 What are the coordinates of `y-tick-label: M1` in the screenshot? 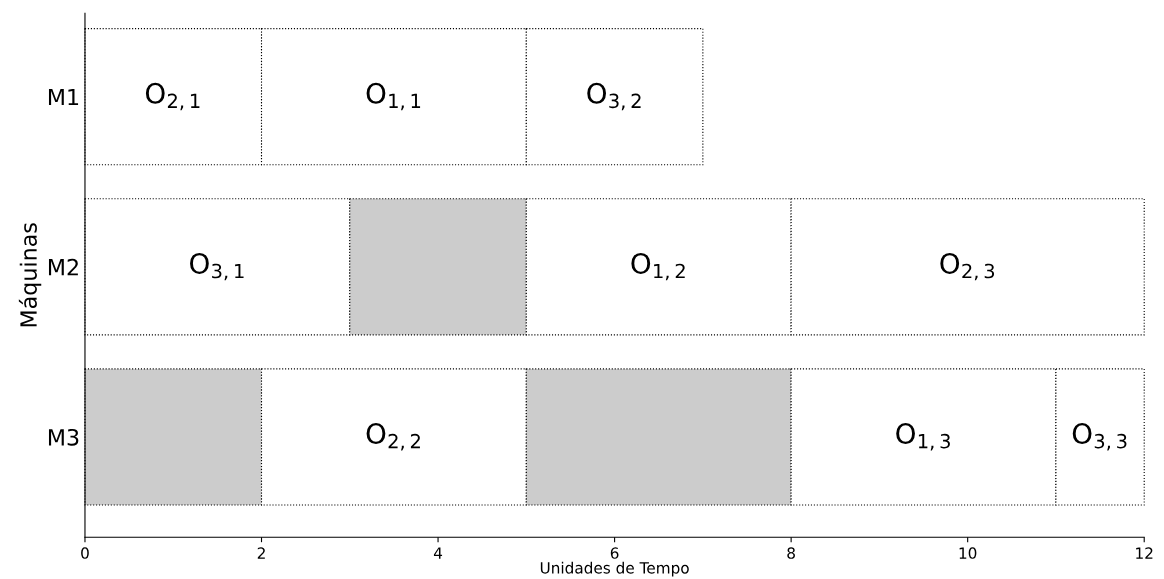 It's located at (63, 97).